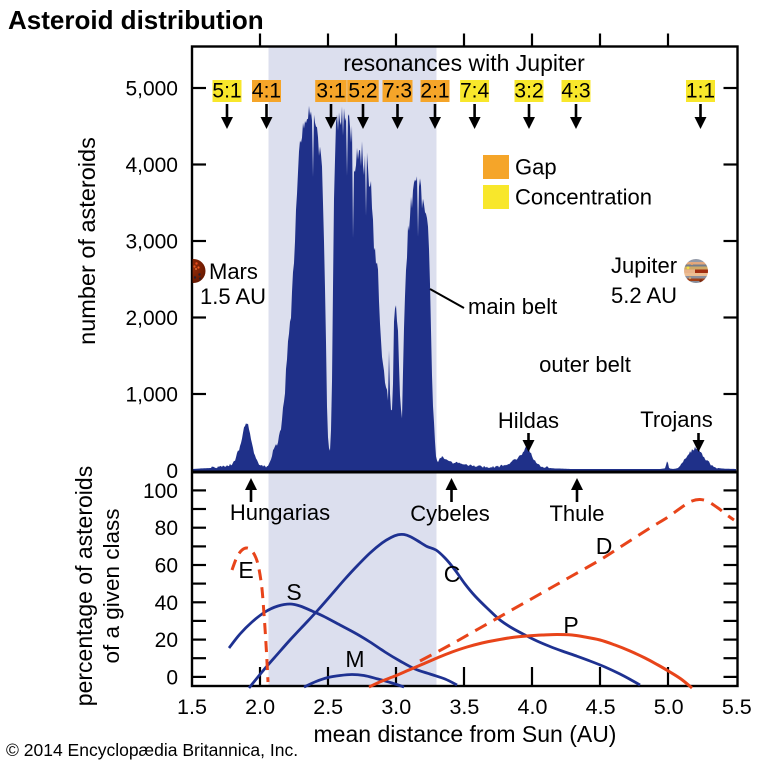 This screenshot has width=768, height=768. Describe the element at coordinates (676, 419) in the screenshot. I see `svg-text: Trojans` at that location.